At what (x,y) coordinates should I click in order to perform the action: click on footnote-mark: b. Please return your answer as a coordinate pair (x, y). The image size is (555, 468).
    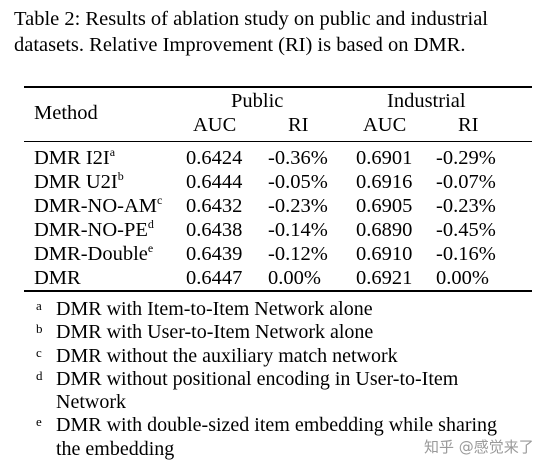
    Looking at the image, I should click on (39, 329).